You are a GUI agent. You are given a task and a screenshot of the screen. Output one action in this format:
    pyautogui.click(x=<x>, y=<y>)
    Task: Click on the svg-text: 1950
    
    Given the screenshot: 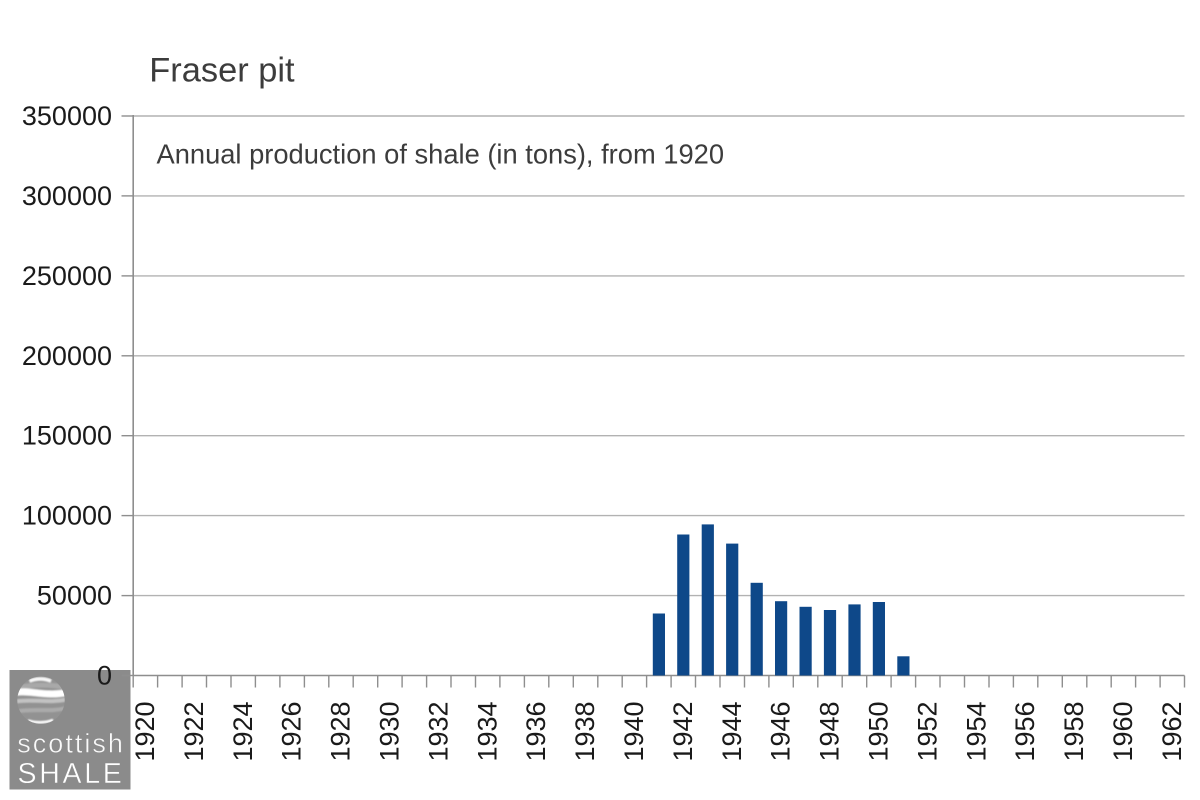 What is the action you would take?
    pyautogui.click(x=879, y=731)
    